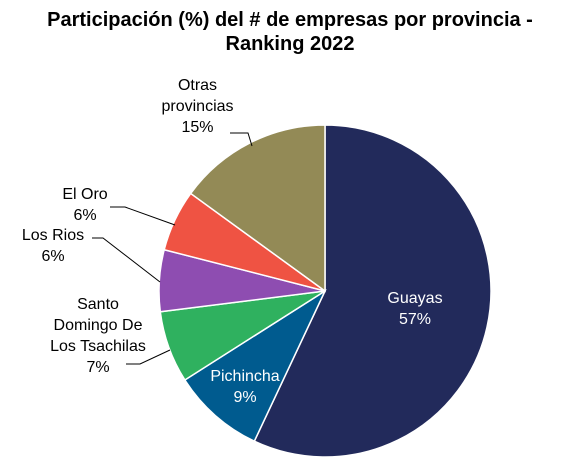 The image size is (569, 463). What do you see at coordinates (85, 205) in the screenshot?
I see `slice-label: El Oro 6%` at bounding box center [85, 205].